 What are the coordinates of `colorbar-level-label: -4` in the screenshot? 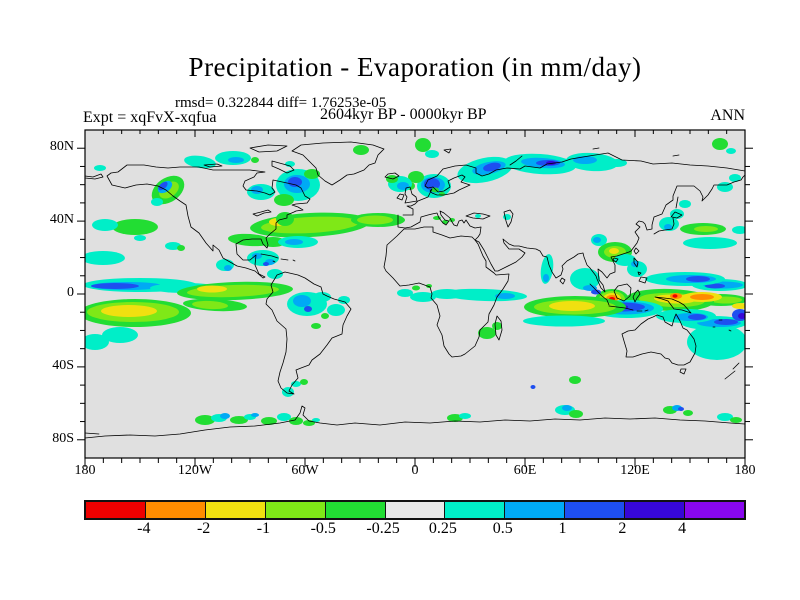 It's located at (144, 528).